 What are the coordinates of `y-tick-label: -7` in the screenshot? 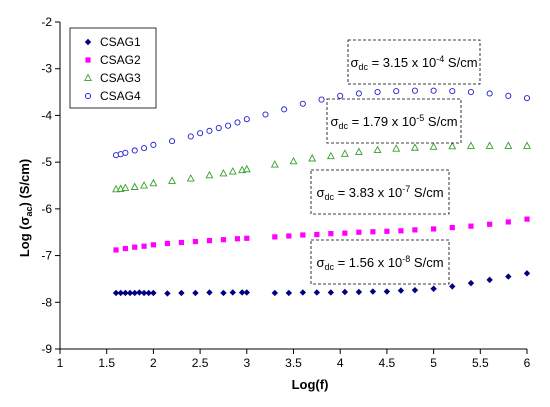 It's located at (46, 256).